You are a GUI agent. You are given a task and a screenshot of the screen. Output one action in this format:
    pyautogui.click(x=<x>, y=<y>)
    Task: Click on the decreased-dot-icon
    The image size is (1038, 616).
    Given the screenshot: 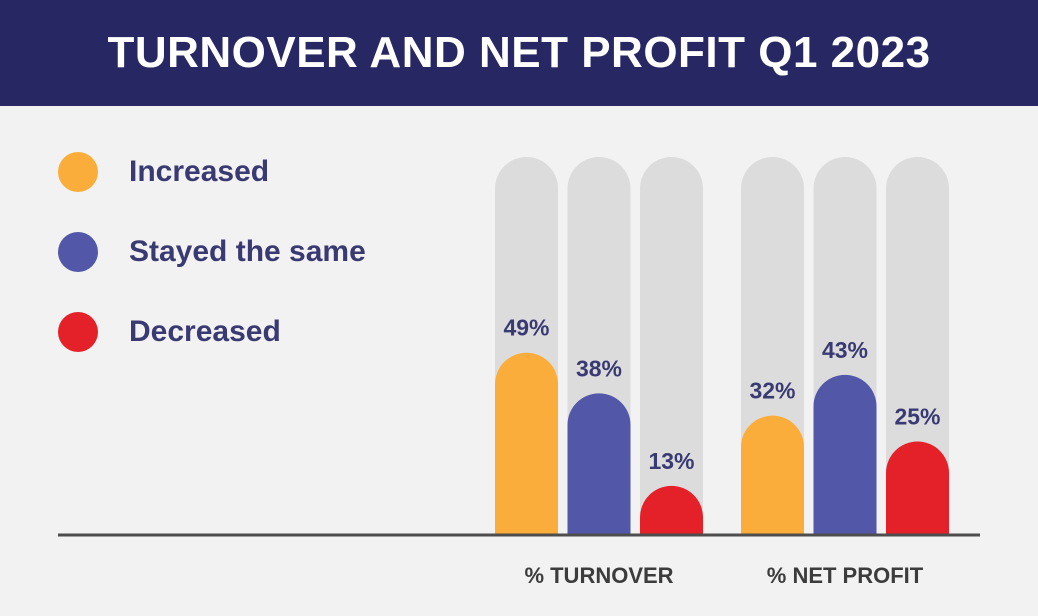 What is the action you would take?
    pyautogui.click(x=78, y=332)
    